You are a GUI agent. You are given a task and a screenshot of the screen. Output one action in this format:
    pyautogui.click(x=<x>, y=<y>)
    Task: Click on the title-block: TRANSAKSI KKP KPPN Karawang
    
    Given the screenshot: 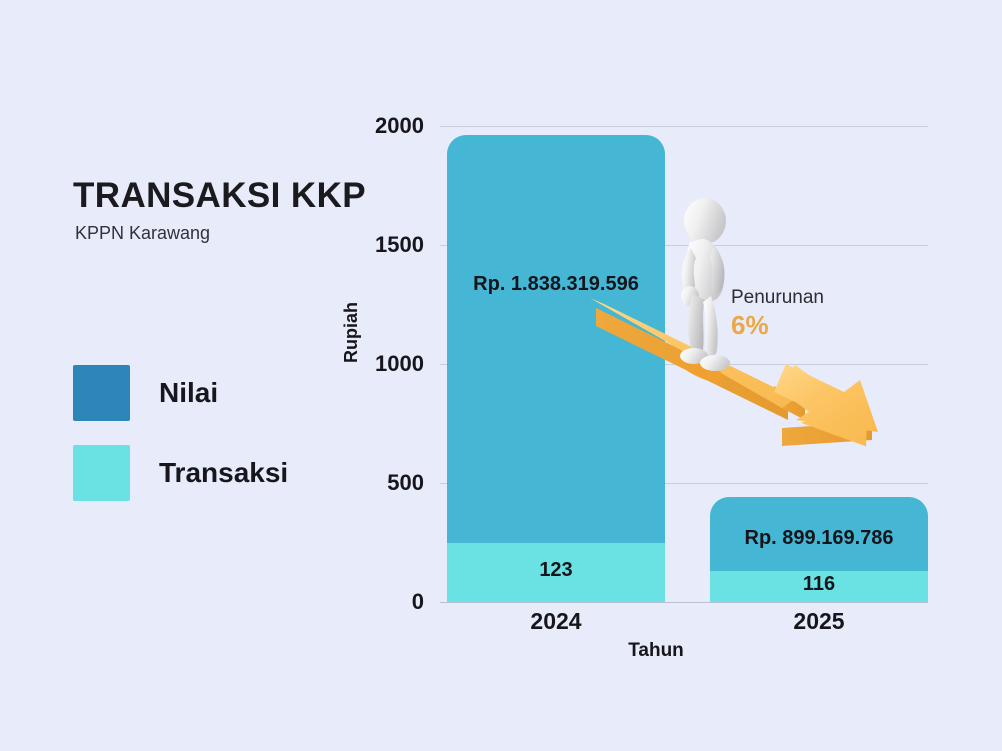 What is the action you would take?
    pyautogui.click(x=219, y=210)
    